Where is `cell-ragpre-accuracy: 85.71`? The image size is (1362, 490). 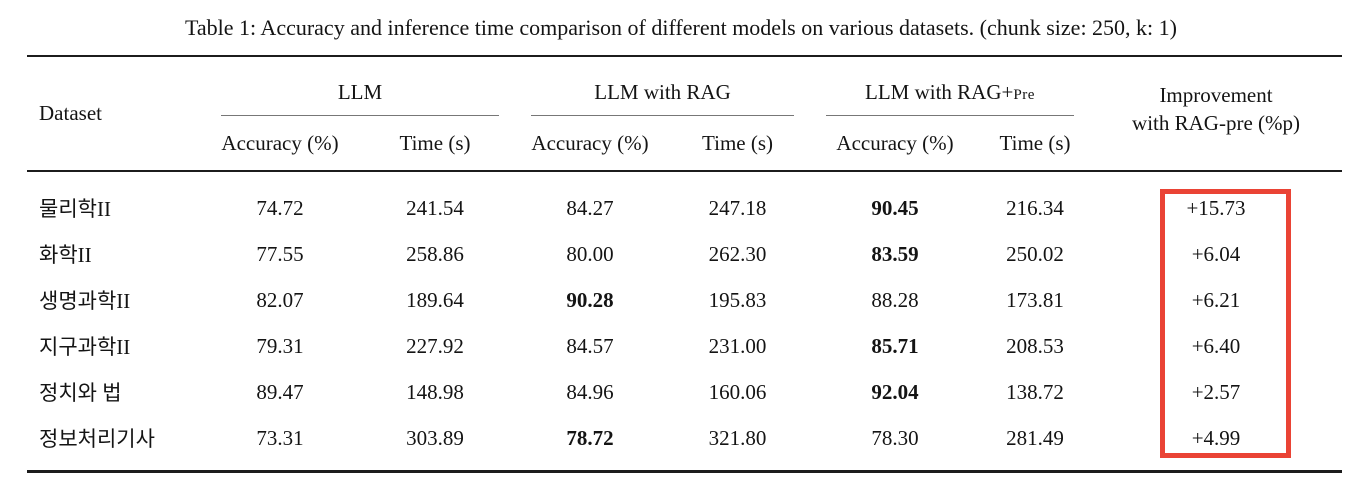 cell-ragpre-accuracy: 85.71 is located at coordinates (895, 345).